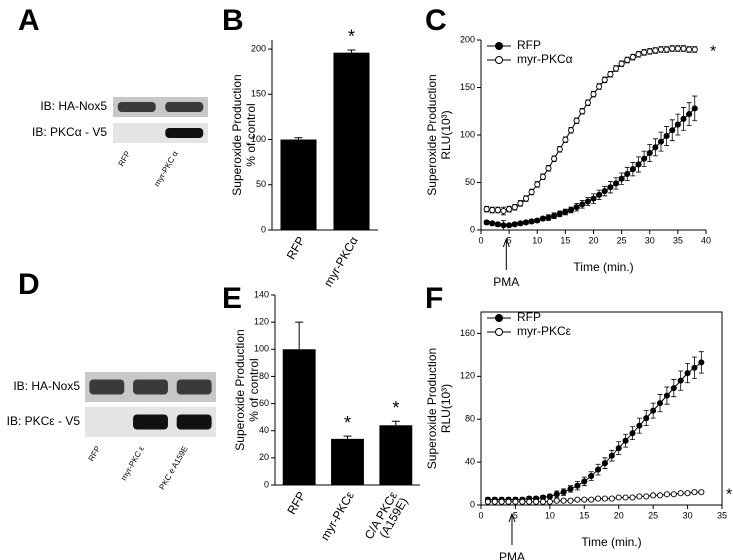  I want to click on panel-label: F, so click(434, 298).